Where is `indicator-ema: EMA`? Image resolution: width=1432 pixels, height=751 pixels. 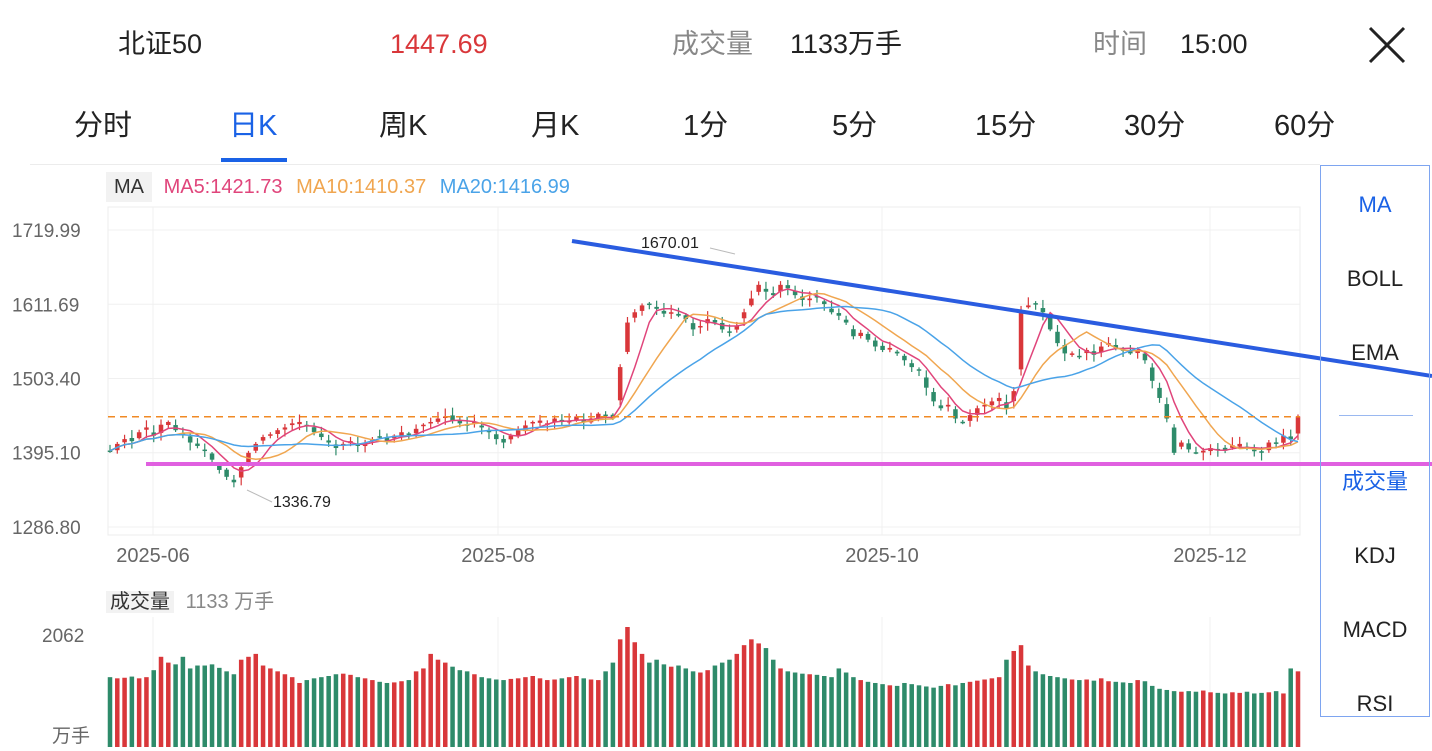 indicator-ema: EMA is located at coordinates (1375, 352).